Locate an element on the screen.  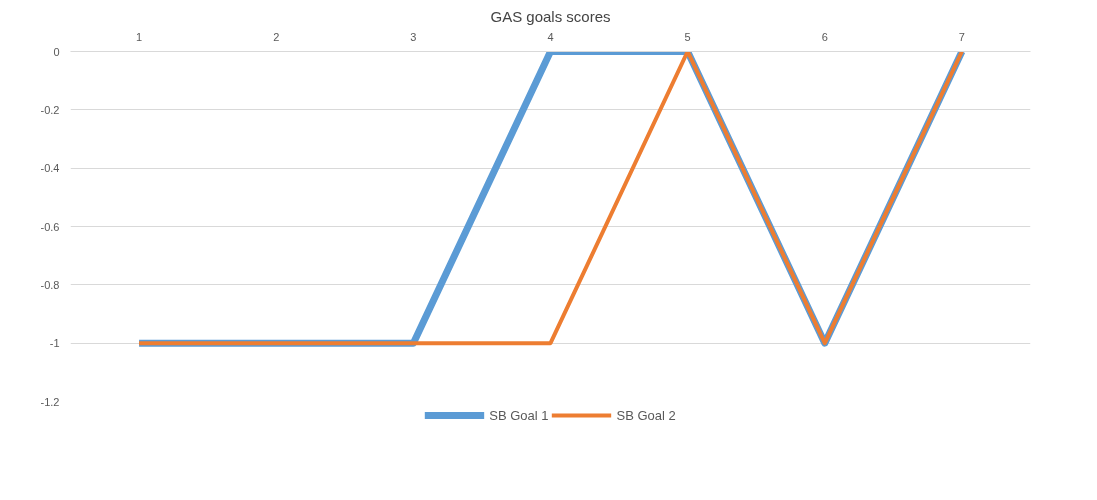
x-tick-label: 6 is located at coordinates (824, 36).